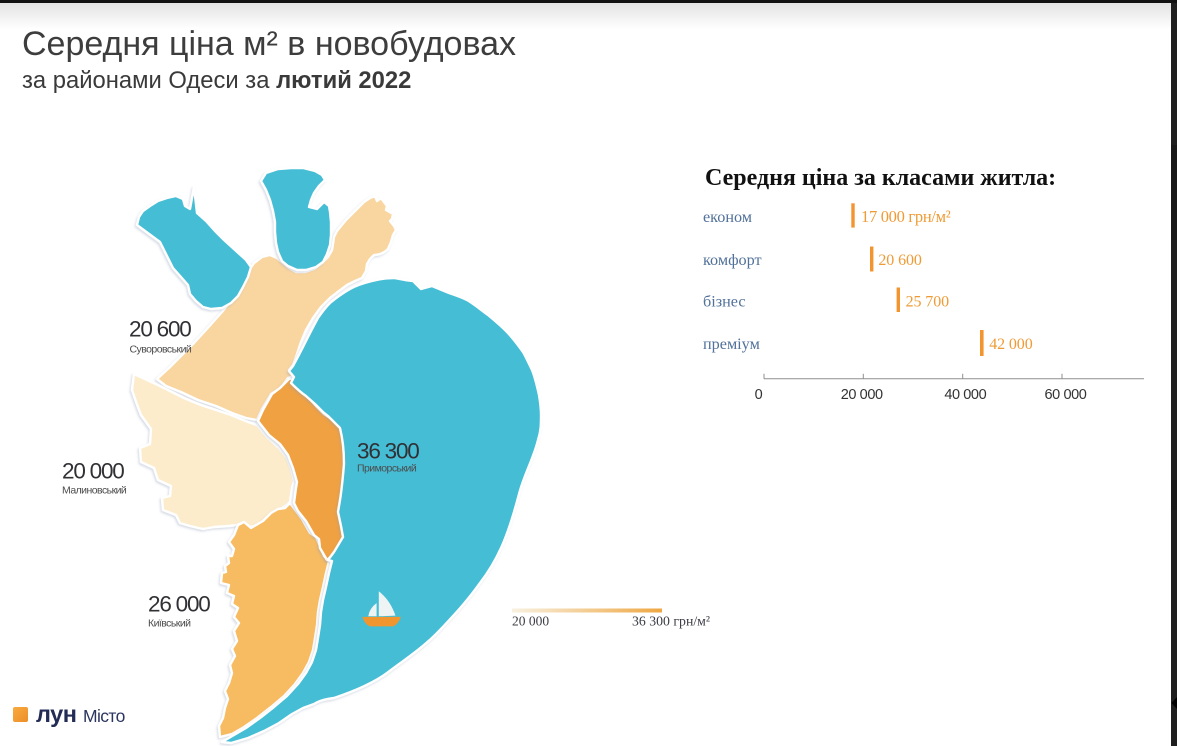  What do you see at coordinates (880, 178) in the screenshot?
I see `svg-text: Середня ціна за класами житла:` at bounding box center [880, 178].